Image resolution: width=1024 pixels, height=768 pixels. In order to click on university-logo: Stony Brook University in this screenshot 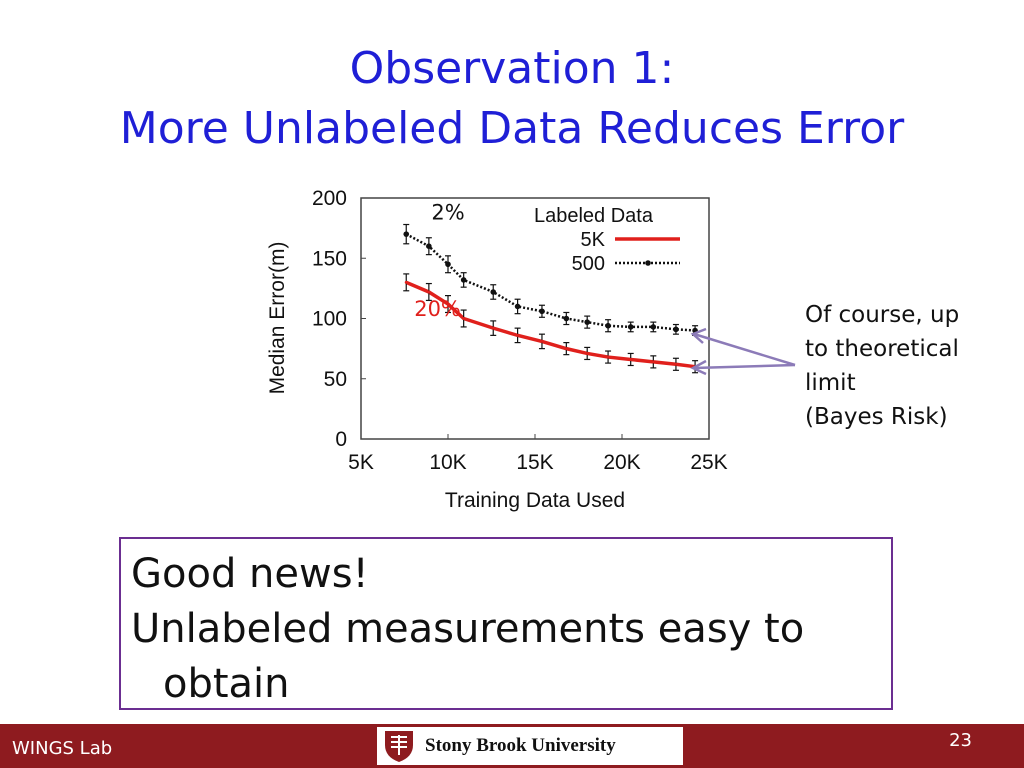, I will do `click(530, 746)`.